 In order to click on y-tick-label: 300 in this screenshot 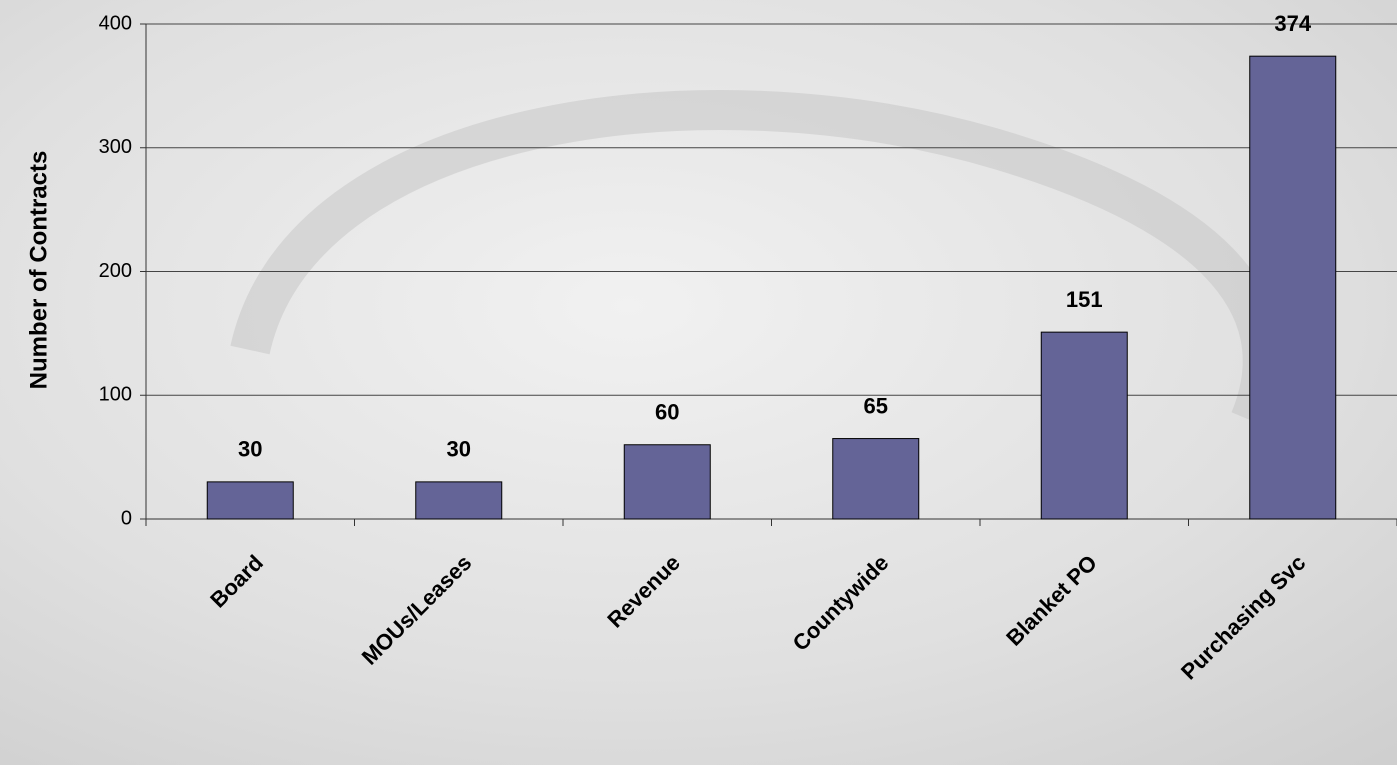, I will do `click(115, 147)`.